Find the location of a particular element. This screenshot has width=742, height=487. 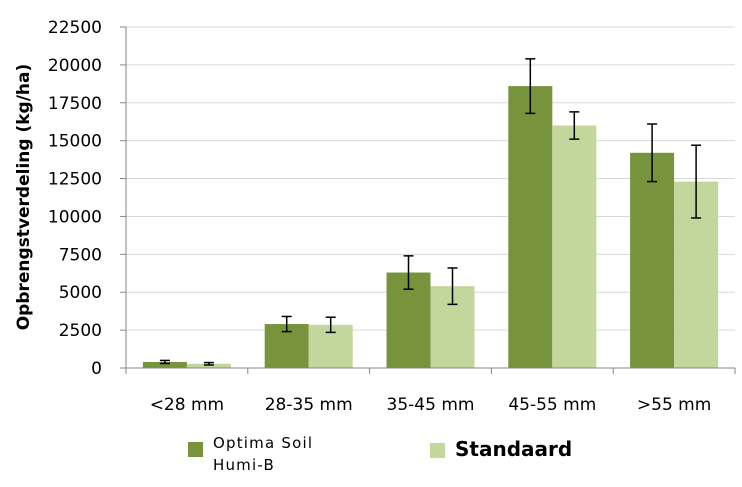

y-tick-label: 20000 is located at coordinates (75, 66).